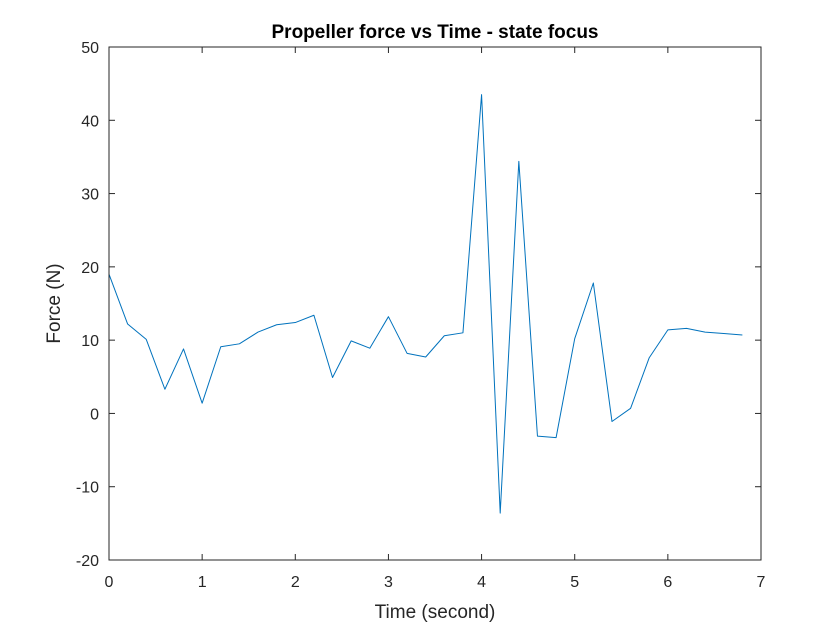 This screenshot has width=840, height=630. Describe the element at coordinates (761, 582) in the screenshot. I see `x-tick-label: 7` at that location.